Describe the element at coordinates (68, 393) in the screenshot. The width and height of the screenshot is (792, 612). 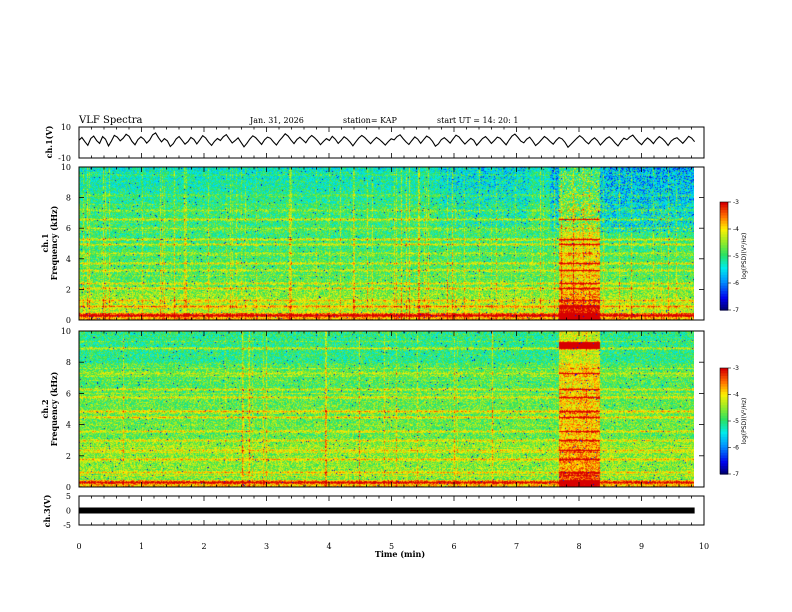
I see `ch2-ytick-label: 6` at that location.